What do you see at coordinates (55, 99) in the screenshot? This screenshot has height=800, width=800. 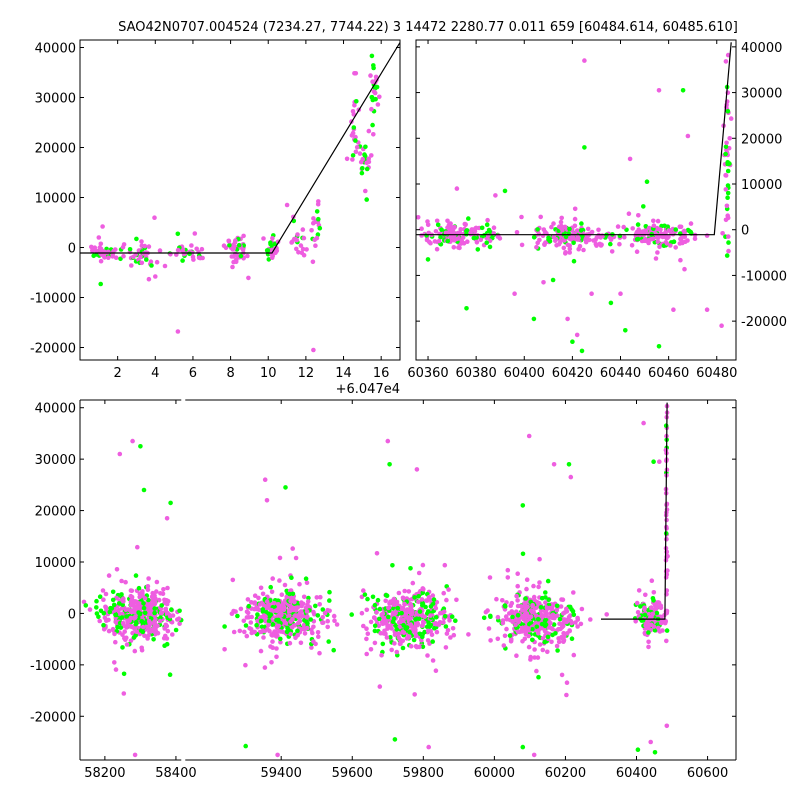 I see `y-tick-label: 30000` at bounding box center [55, 99].